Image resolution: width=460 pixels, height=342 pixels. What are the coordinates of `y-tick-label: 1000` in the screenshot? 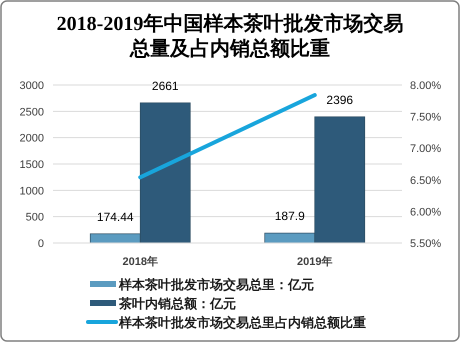 It's located at (32, 191).